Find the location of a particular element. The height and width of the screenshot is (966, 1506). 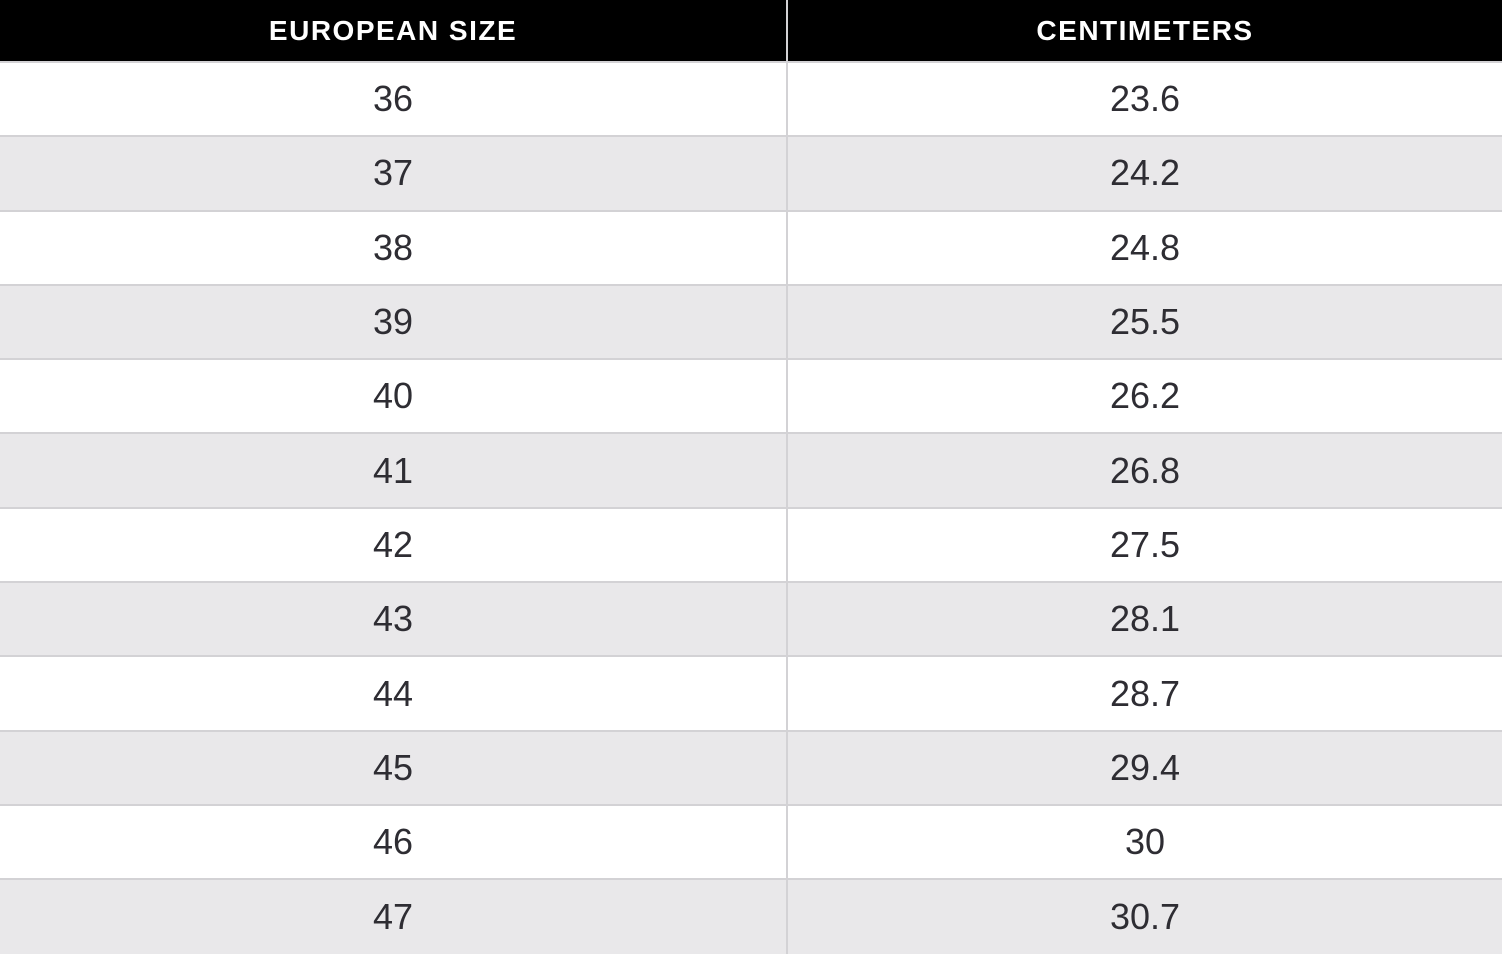

cm-cell: 28.7 is located at coordinates (1144, 693).